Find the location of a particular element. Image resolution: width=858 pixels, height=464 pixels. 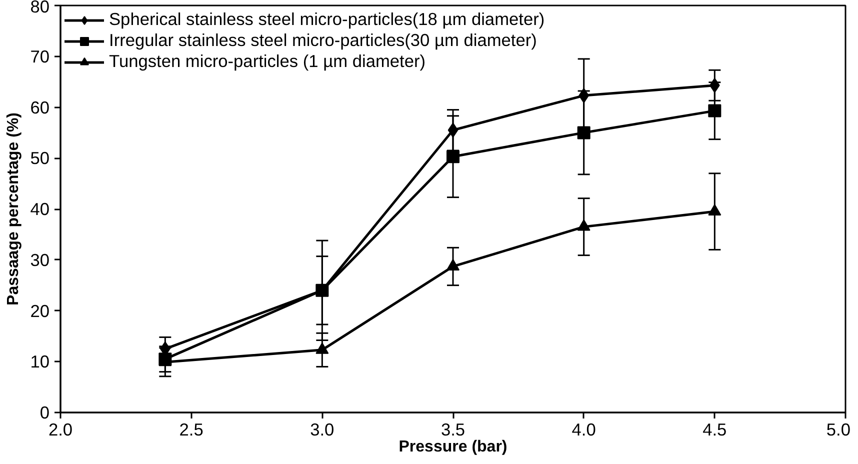

y-tick-label: 50 is located at coordinates (40, 158).